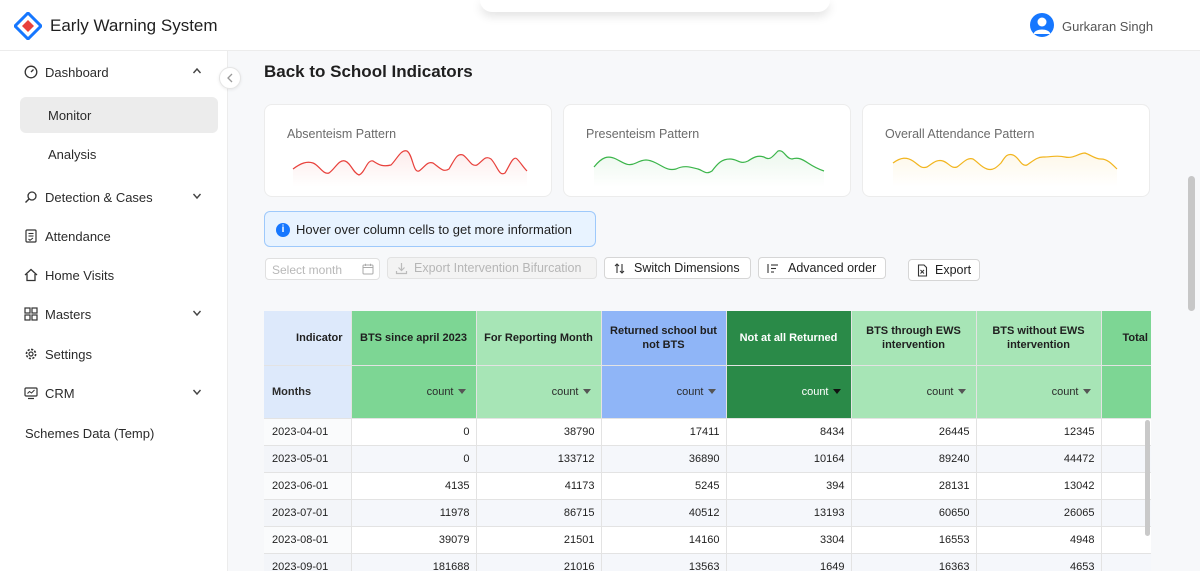 The image size is (1200, 571). I want to click on table-cell: 26065, so click(1039, 513).